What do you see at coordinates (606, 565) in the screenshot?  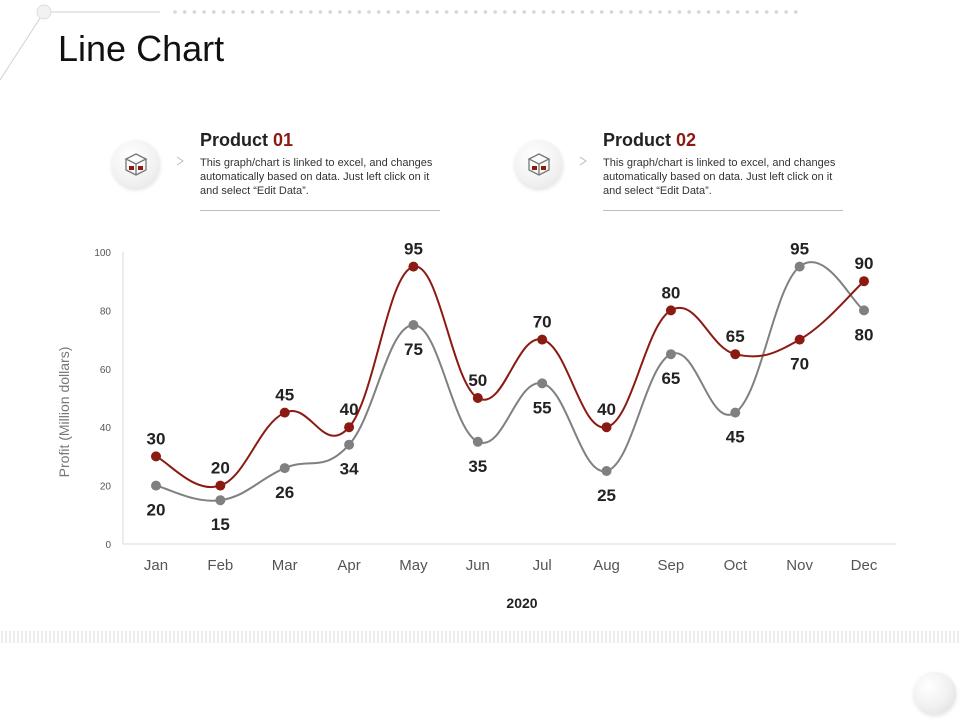 I see `x-tick-label: Aug` at bounding box center [606, 565].